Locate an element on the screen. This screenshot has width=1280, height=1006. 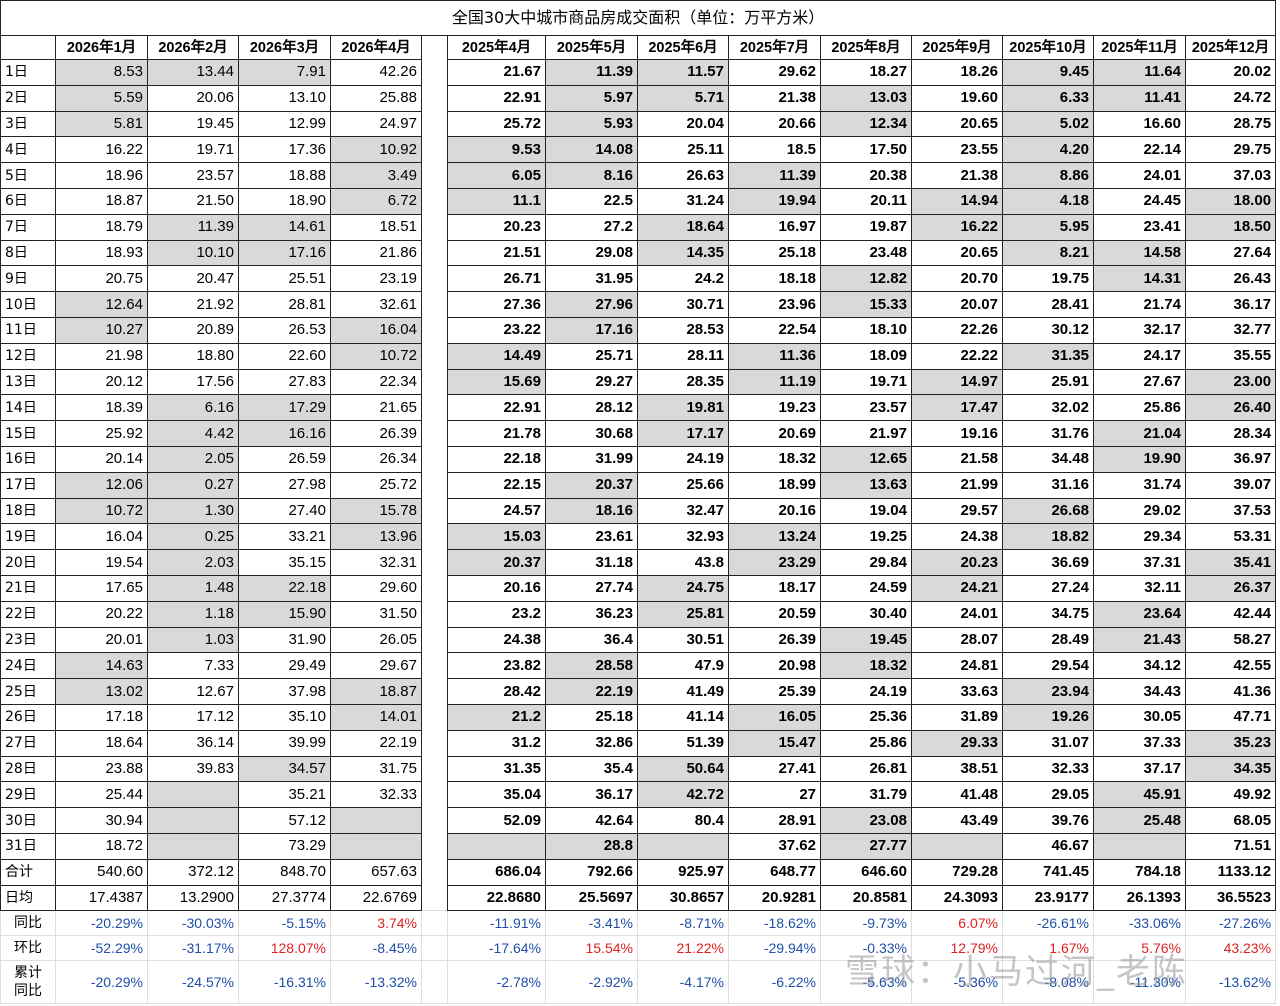
value-cell: 49.92 is located at coordinates (1230, 795).